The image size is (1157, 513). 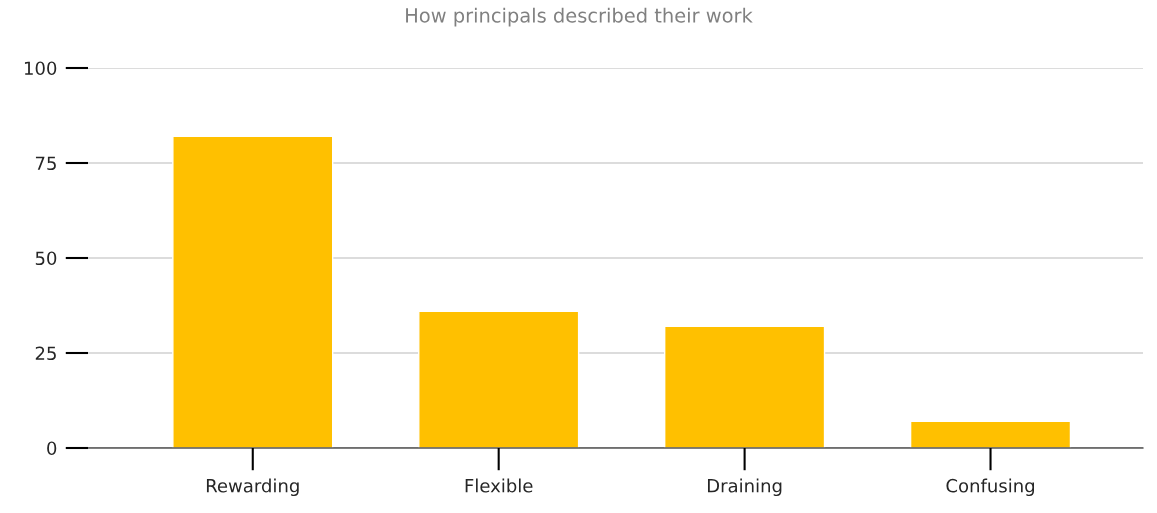 I want to click on y-tick-label: 25, so click(x=45, y=353).